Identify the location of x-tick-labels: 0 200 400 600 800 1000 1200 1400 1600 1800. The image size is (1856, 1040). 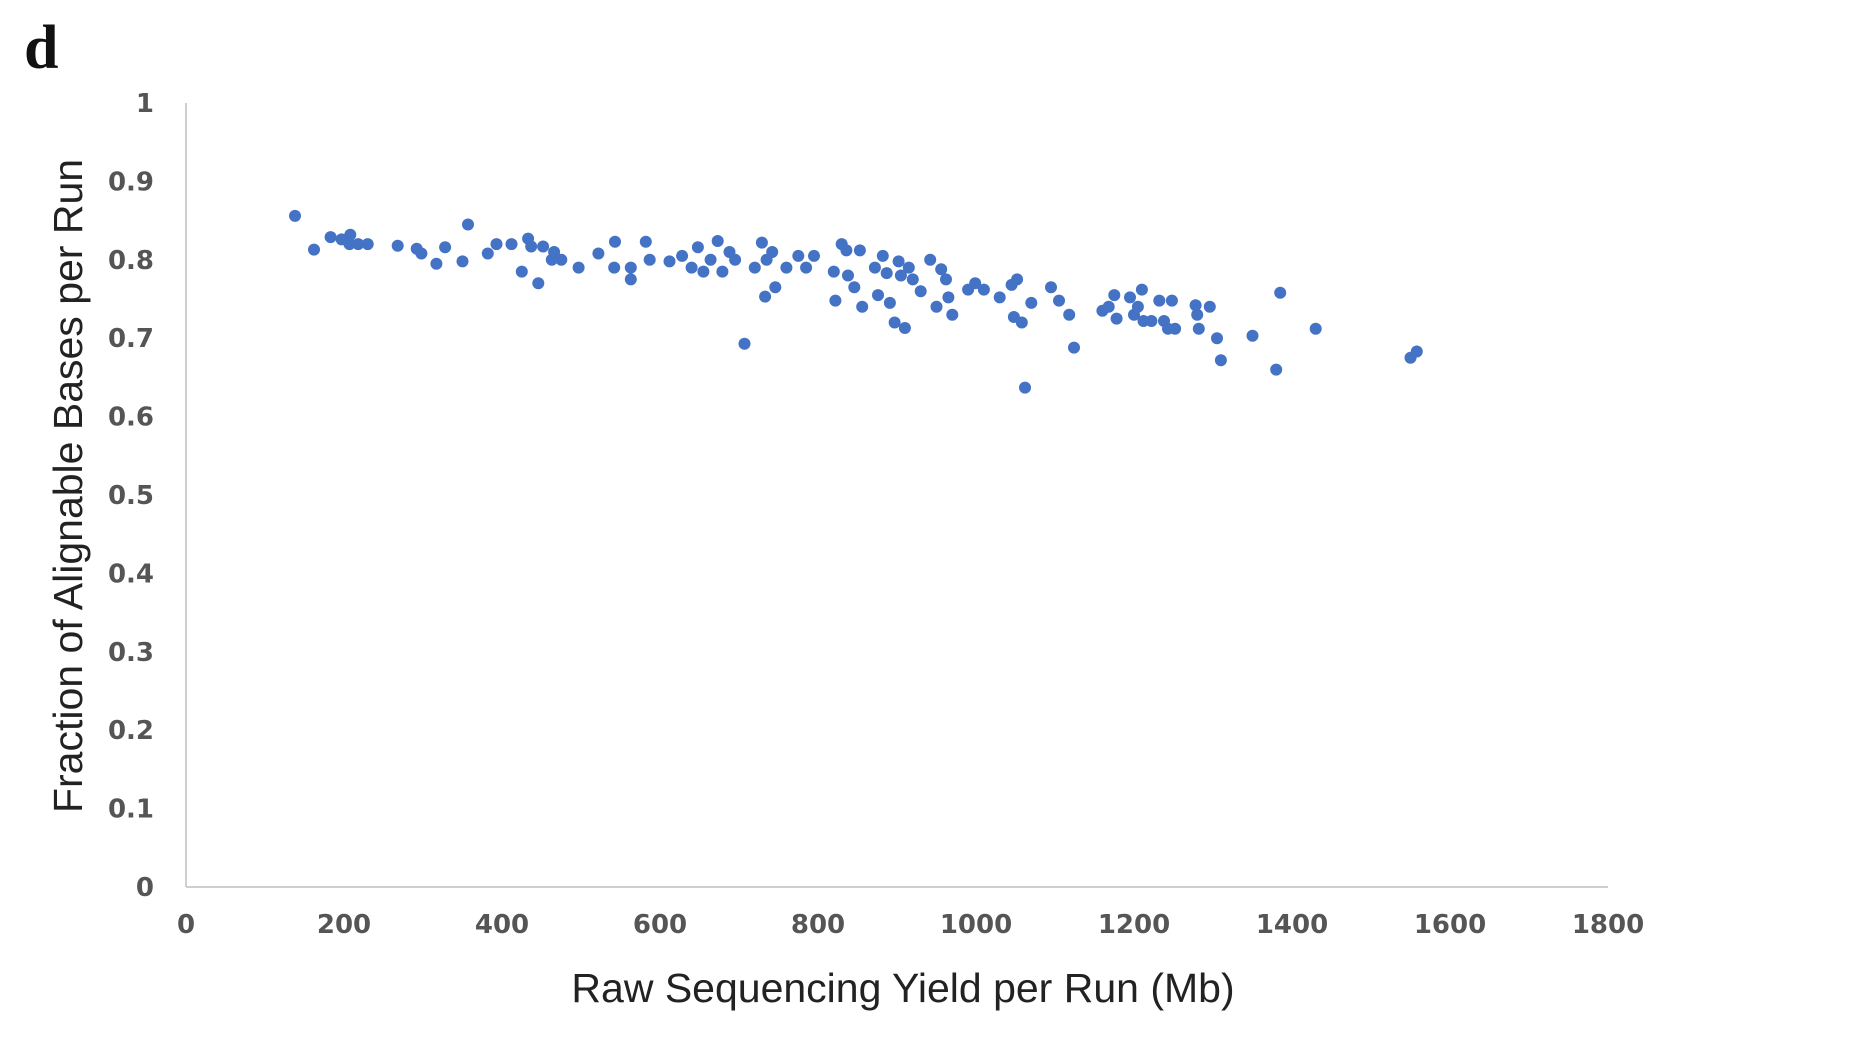
(910, 925).